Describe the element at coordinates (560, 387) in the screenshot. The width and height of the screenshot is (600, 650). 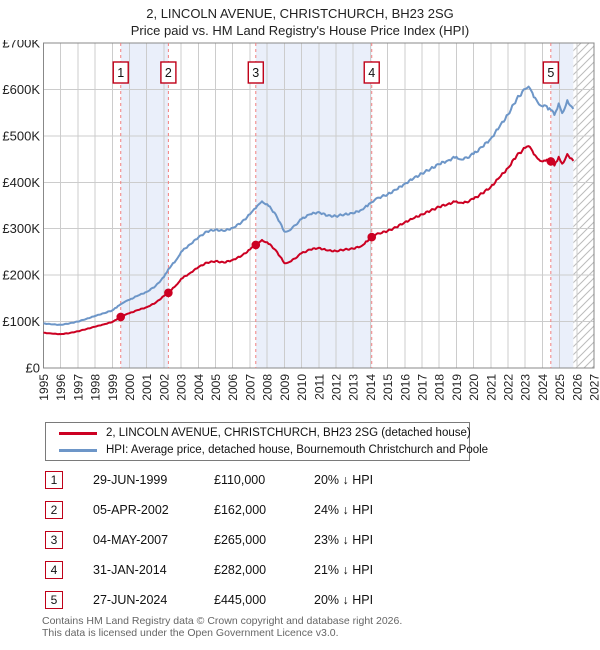
I see `x-tick-label: 2025` at that location.